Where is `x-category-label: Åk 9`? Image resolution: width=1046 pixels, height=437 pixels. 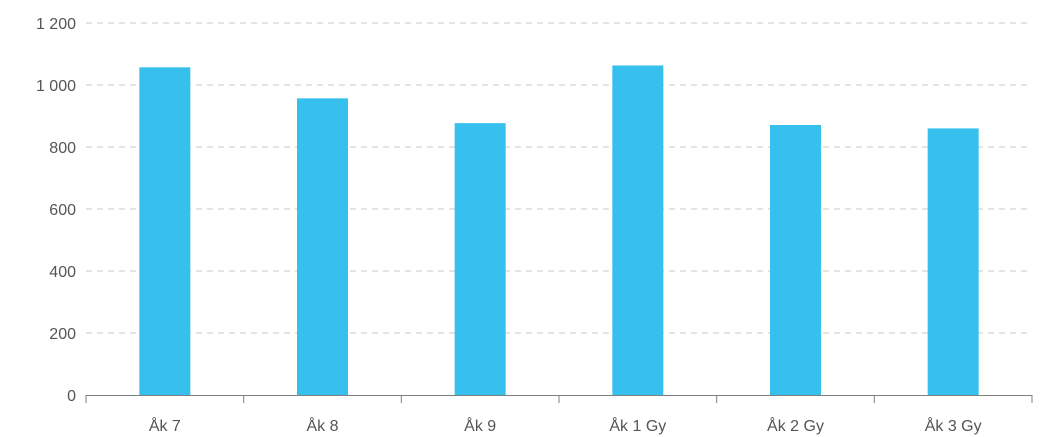
x-category-label: Åk 9 is located at coordinates (480, 425).